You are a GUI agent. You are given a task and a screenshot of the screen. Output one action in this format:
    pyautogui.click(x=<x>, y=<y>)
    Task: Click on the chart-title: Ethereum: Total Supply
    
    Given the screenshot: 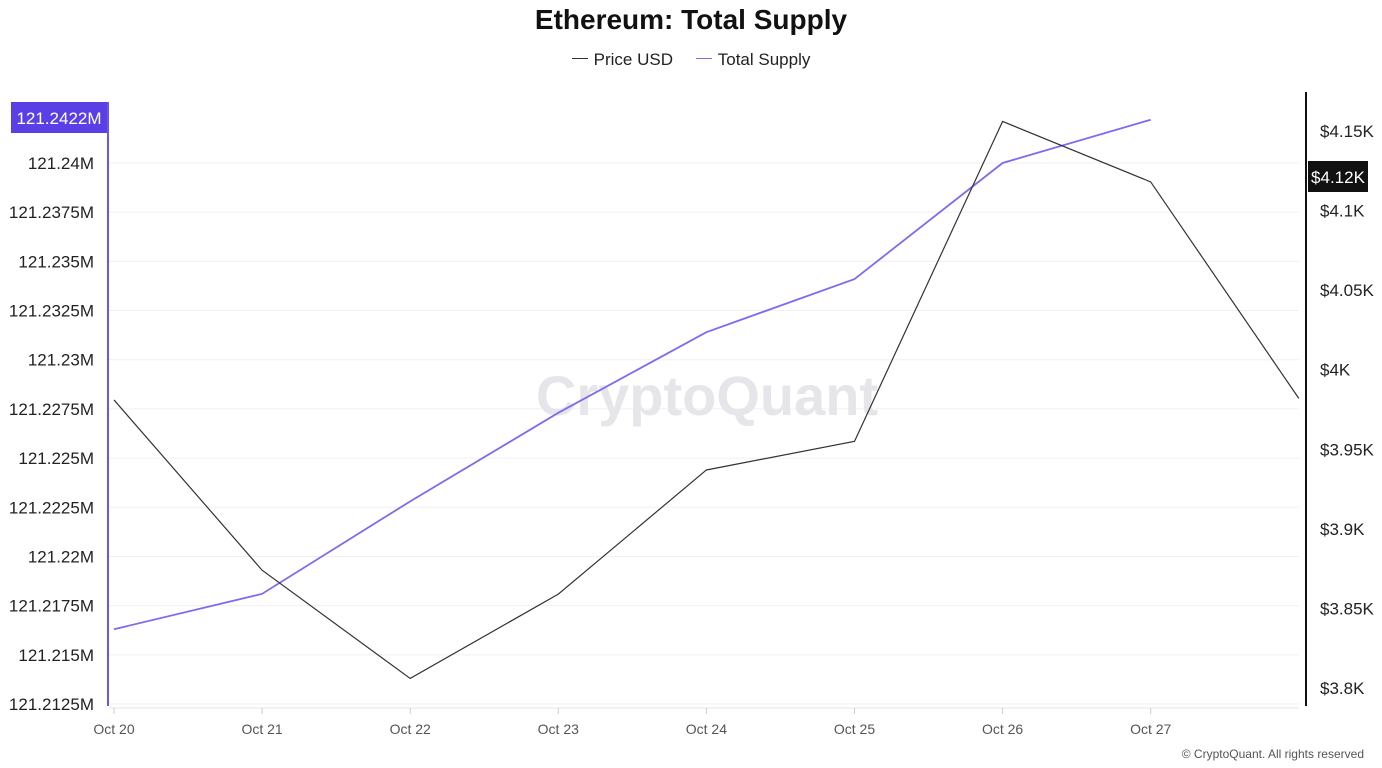 What is the action you would take?
    pyautogui.click(x=691, y=19)
    